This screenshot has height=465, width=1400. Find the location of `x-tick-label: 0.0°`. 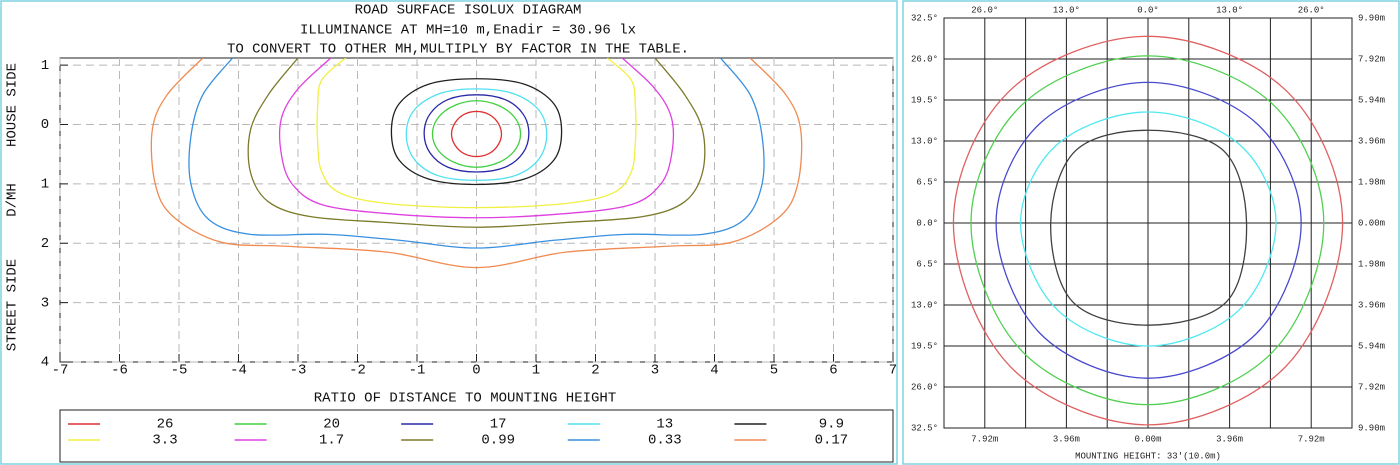

x-tick-label: 0.0° is located at coordinates (1148, 10).